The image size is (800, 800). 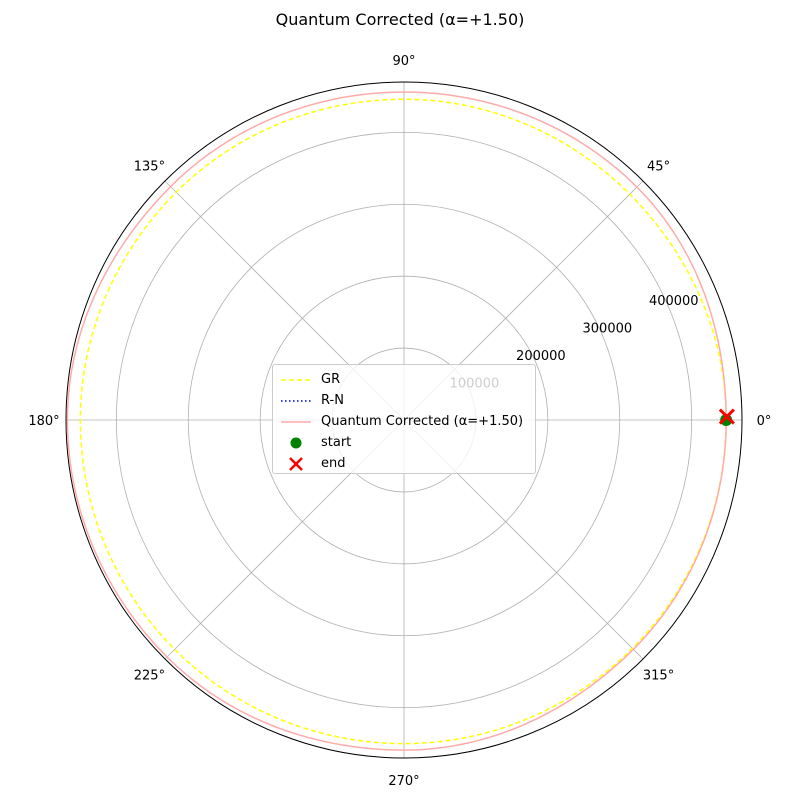 I want to click on legend-item-gr: GR, so click(x=404, y=379).